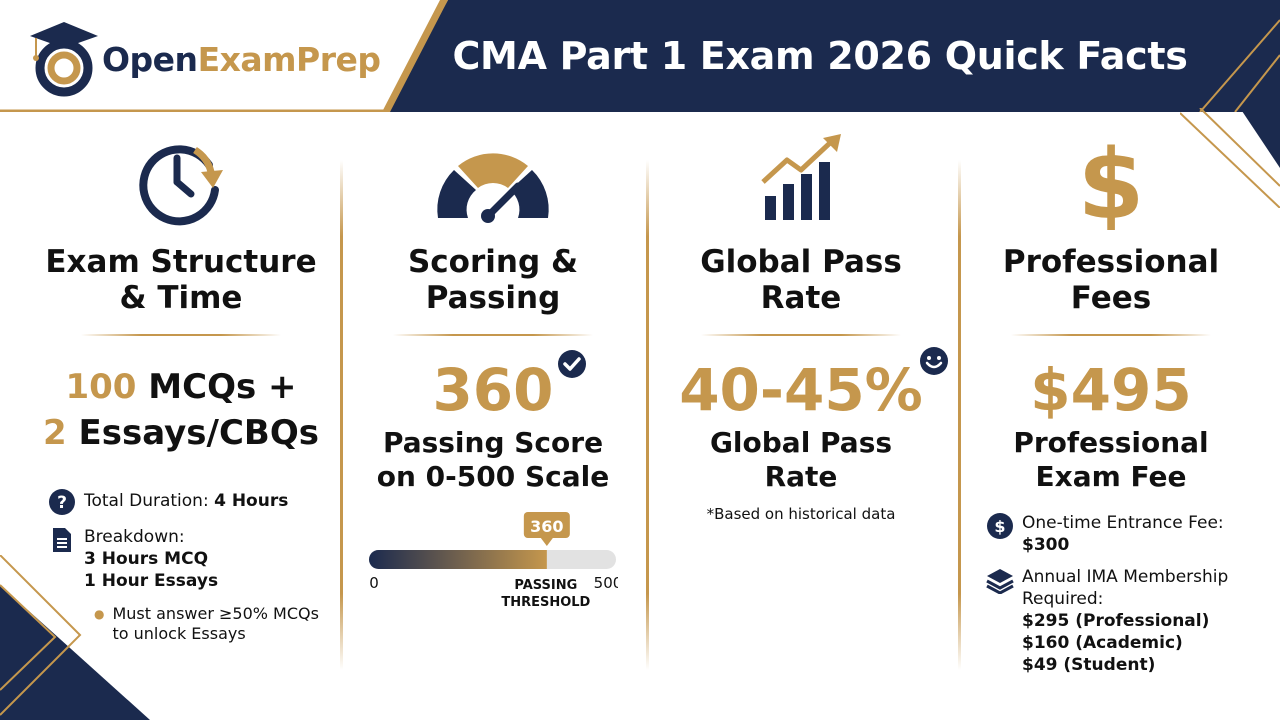  Describe the element at coordinates (606, 583) in the screenshot. I see `score-bar-max-label: 500` at that location.